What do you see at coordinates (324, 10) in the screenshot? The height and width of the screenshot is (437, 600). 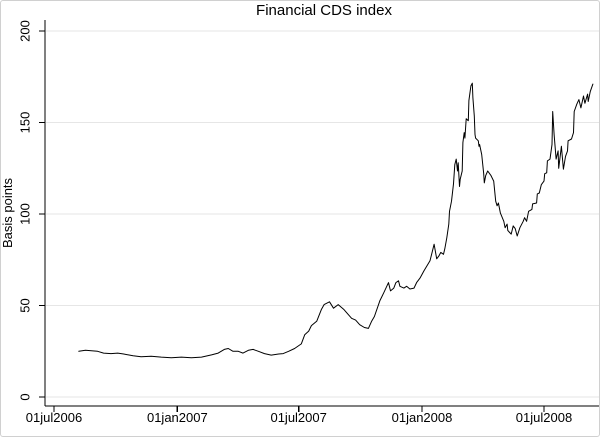 I see `chart-title: Financial CDS index` at bounding box center [324, 10].